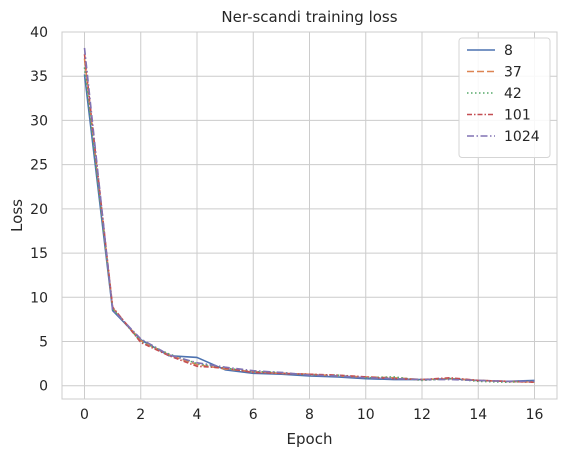 Image resolution: width=566 pixels, height=457 pixels. I want to click on x-axis-label: Epoch, so click(310, 439).